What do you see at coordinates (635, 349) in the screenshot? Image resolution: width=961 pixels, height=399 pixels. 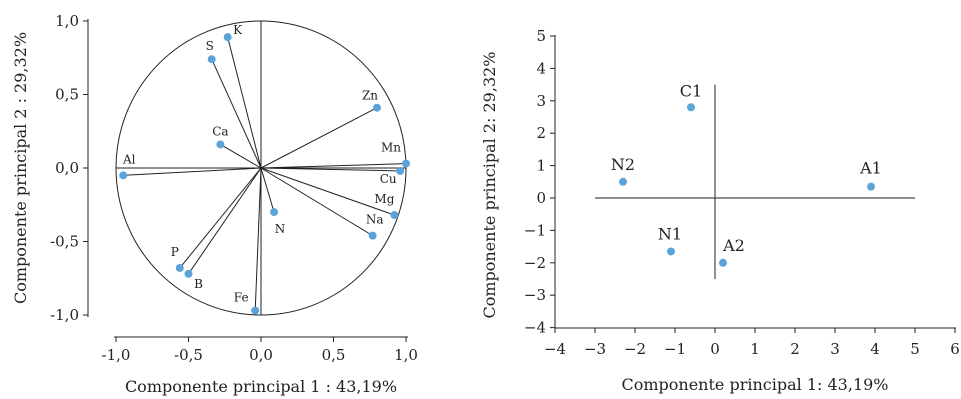 I see `x-tick-label: −2` at bounding box center [635, 349].